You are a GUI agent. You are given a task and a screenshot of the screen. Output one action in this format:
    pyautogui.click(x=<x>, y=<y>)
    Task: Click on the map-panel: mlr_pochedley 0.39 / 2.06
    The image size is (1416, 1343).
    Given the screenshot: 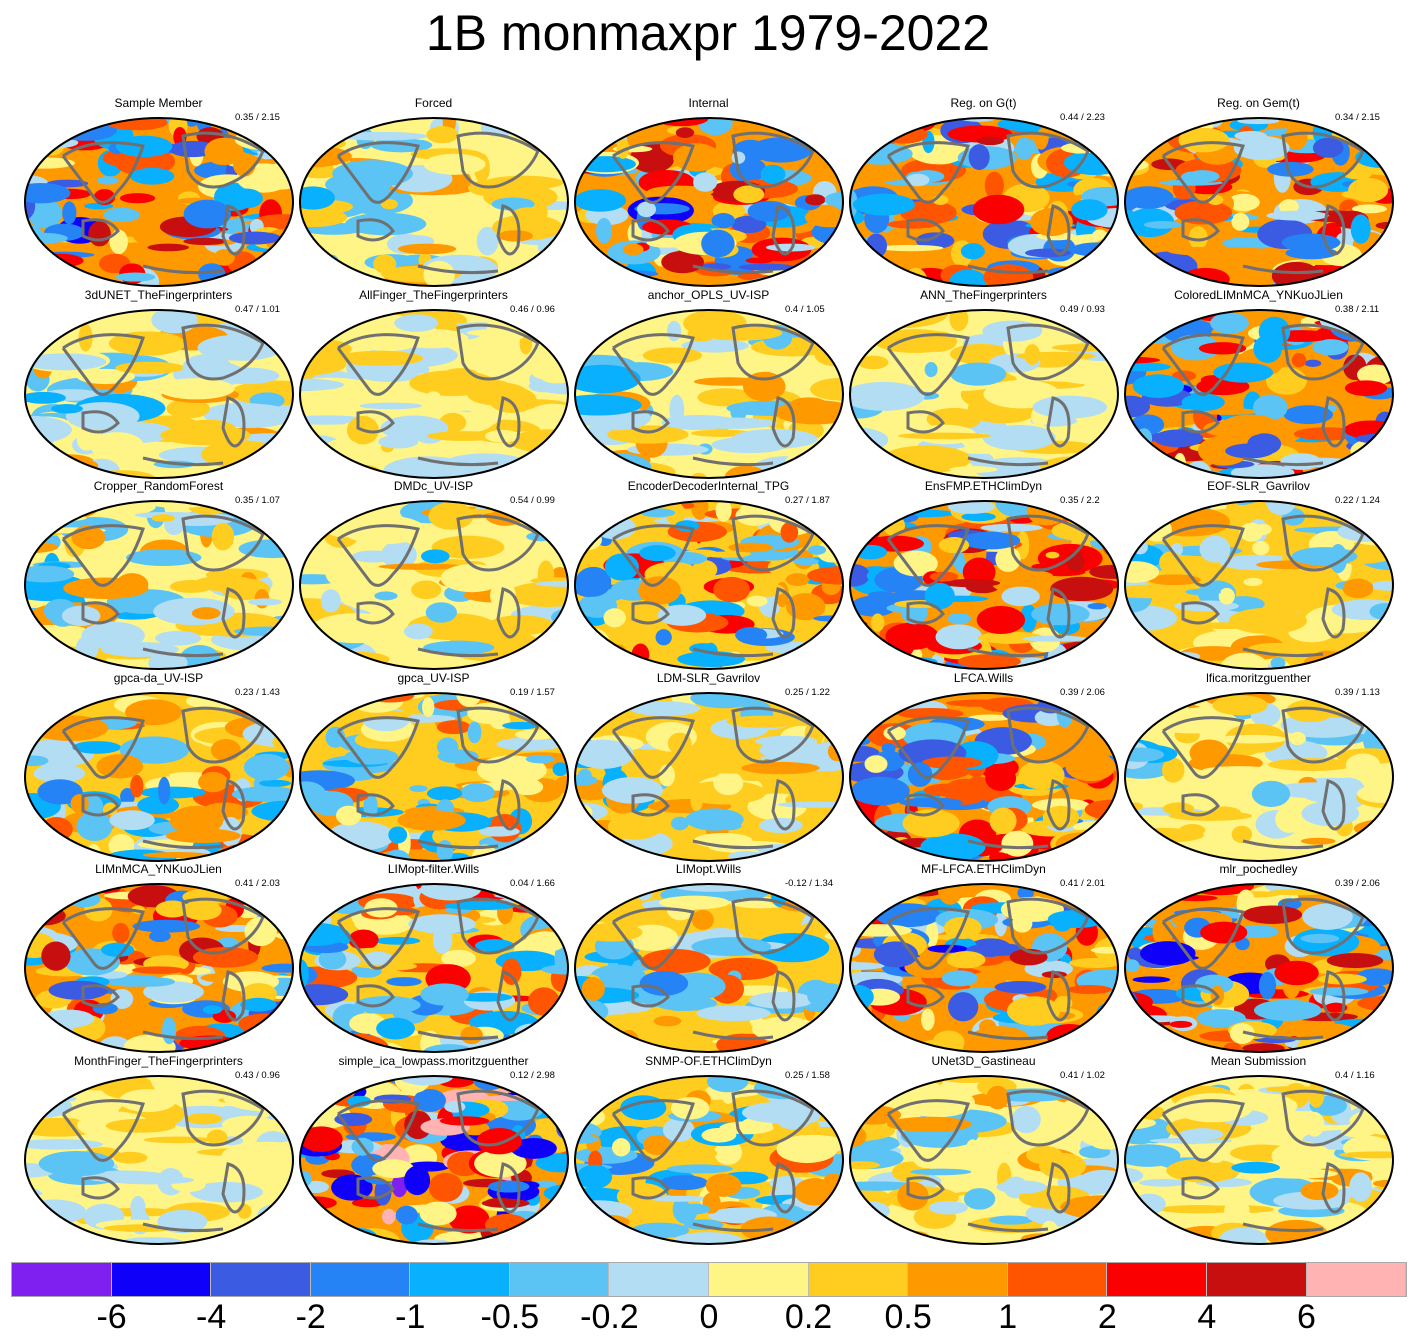 What is the action you would take?
    pyautogui.click(x=1258, y=957)
    